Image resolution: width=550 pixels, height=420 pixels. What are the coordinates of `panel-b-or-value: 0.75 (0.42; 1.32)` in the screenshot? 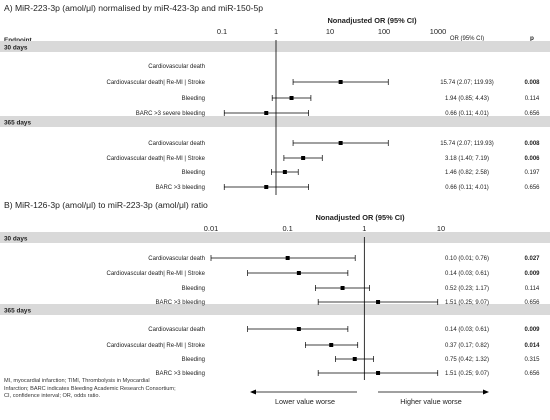 It's located at (467, 360).